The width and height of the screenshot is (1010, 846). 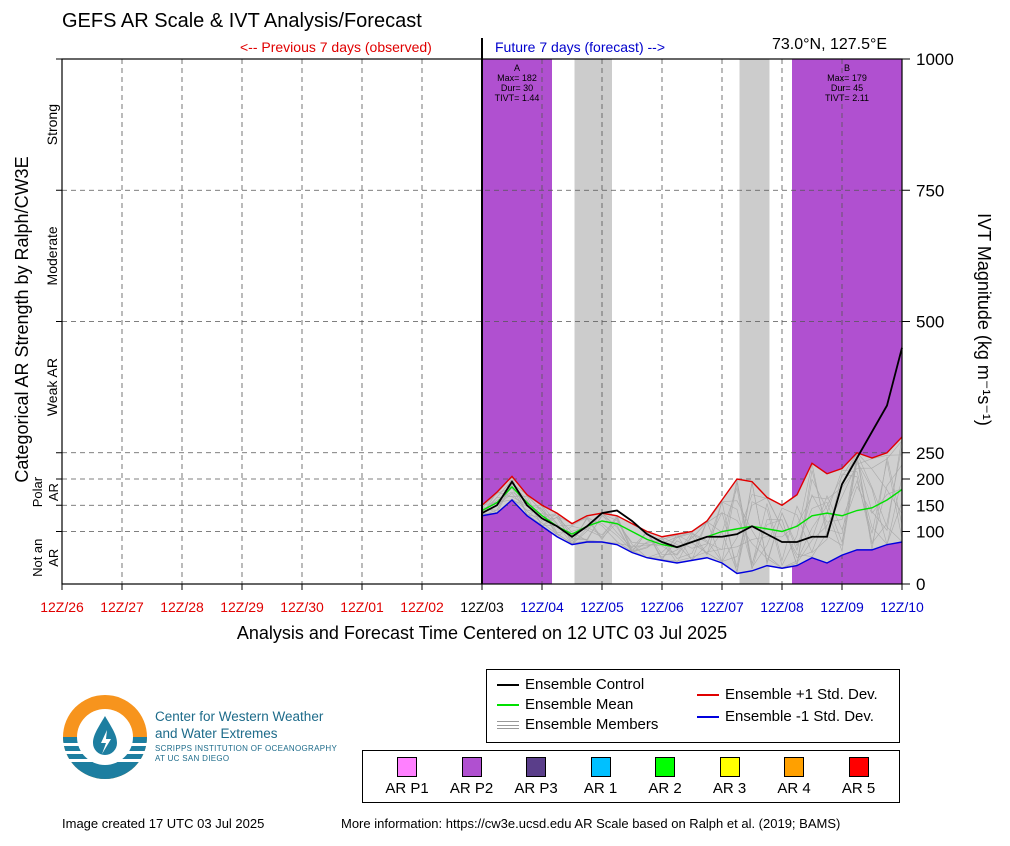 What do you see at coordinates (336, 47) in the screenshot?
I see `previous-period-label: <-- Previous 7 days (observed)` at bounding box center [336, 47].